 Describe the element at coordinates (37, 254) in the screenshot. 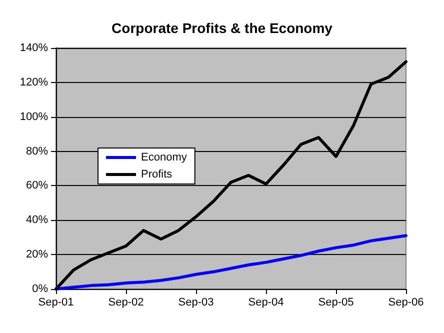

I see `y-tick-label: 20%` at that location.